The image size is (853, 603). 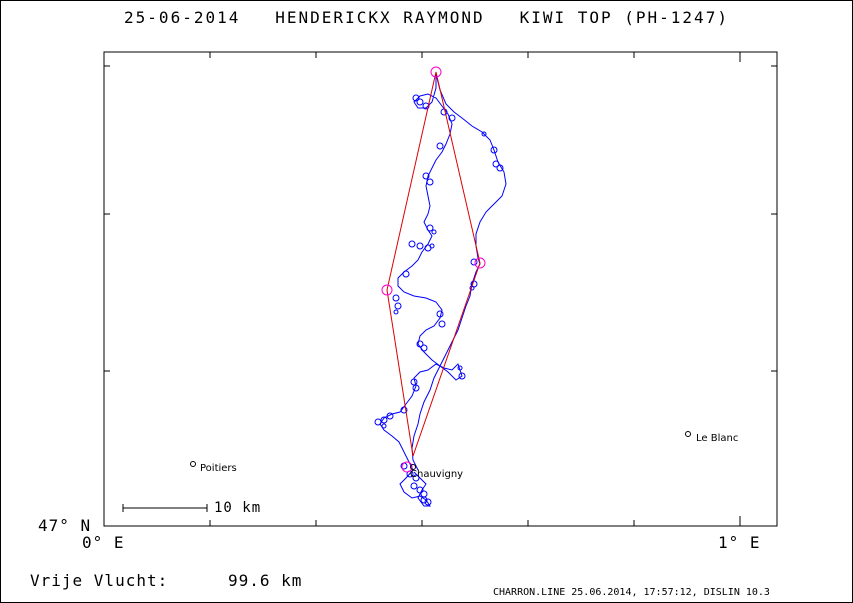 What do you see at coordinates (413, 467) in the screenshot?
I see `place-marker-chauvigny` at bounding box center [413, 467].